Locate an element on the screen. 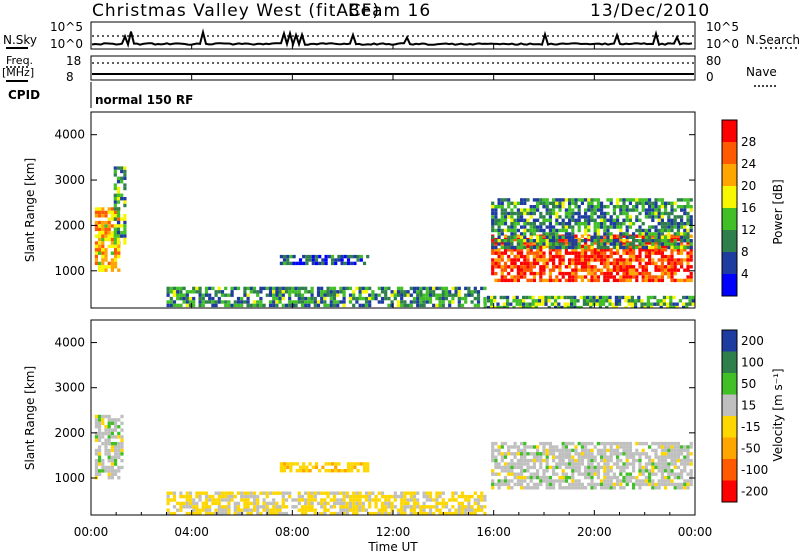 The image size is (800, 554). station-title: Christmas Valley West (fitACF) is located at coordinates (236, 11).